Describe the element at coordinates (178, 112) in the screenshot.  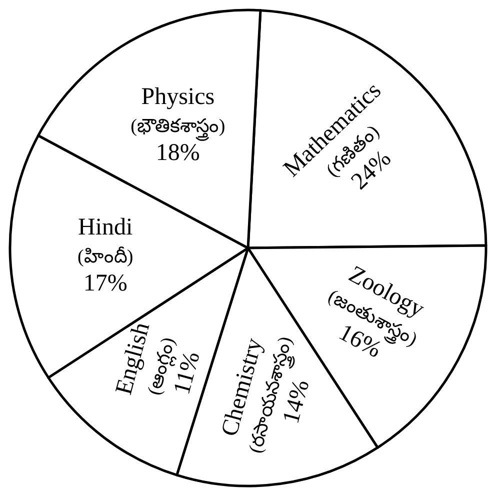
I see `slice-label: Physics (భౌతికశాస్త్రం)` at that location.